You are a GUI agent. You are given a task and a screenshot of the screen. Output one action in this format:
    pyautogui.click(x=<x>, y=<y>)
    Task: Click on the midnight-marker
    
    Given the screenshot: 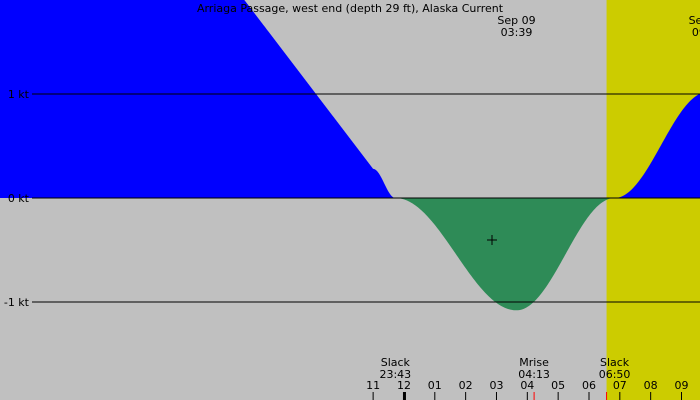 What is the action you would take?
    pyautogui.click(x=404, y=396)
    